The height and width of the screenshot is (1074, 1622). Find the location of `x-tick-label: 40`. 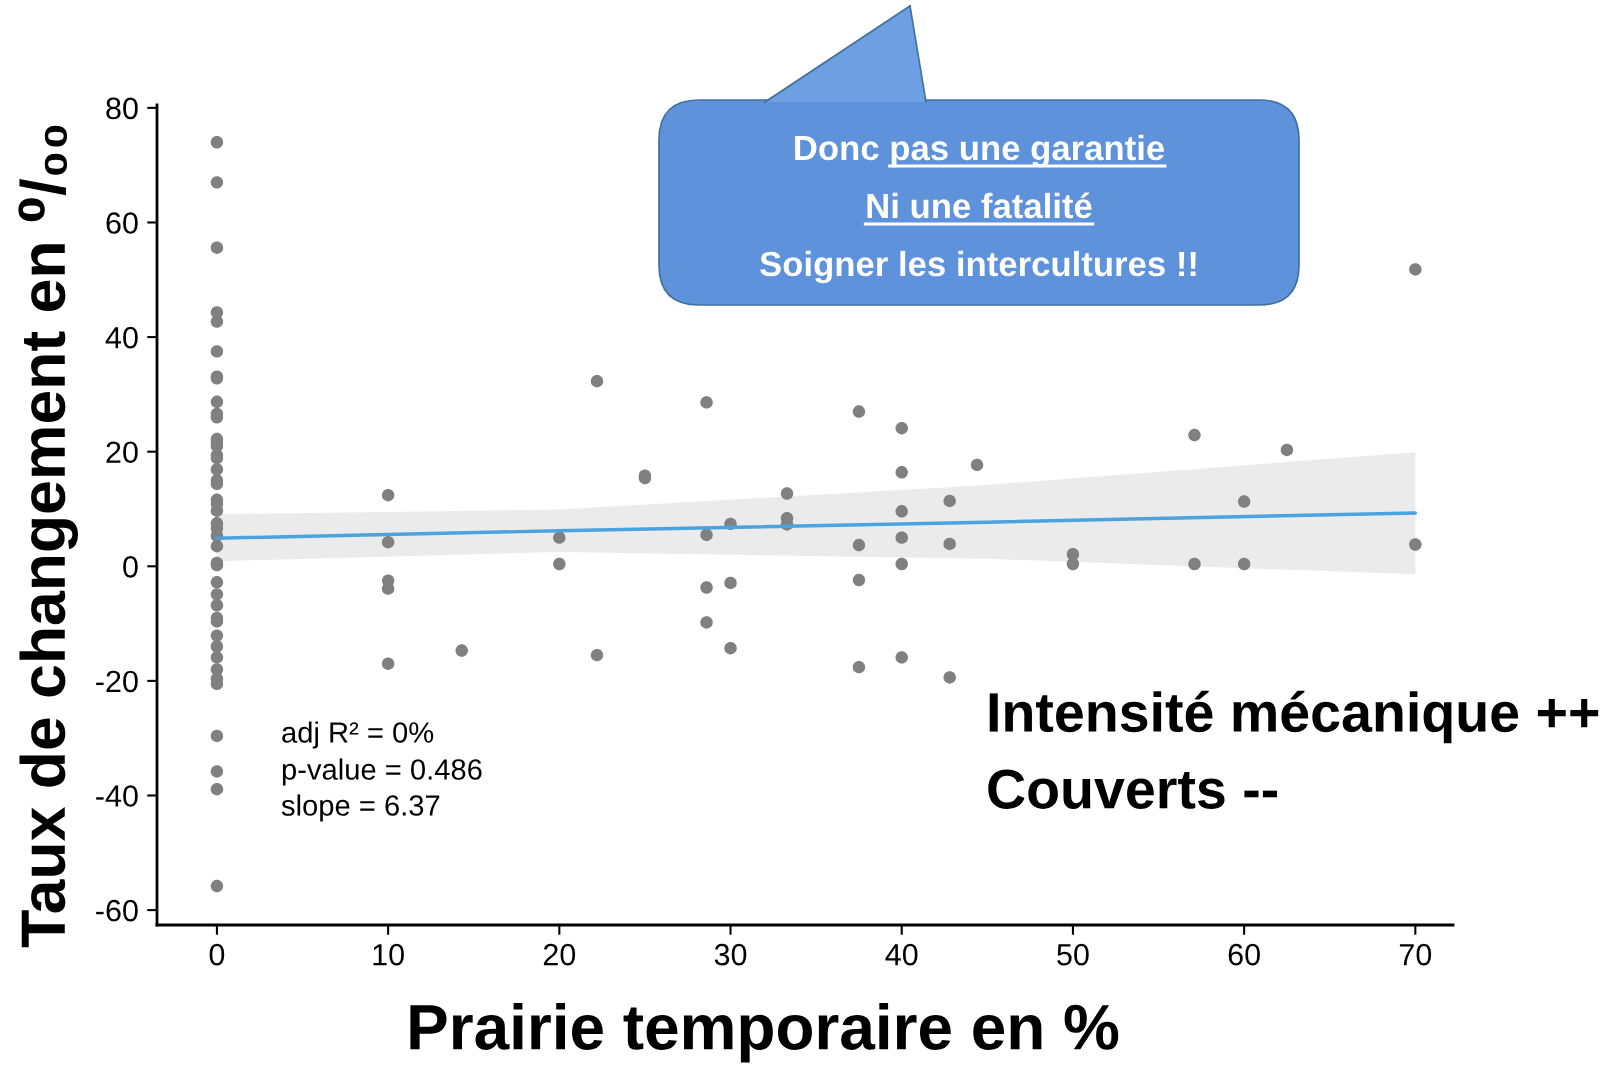

x-tick-label: 40 is located at coordinates (901, 954).